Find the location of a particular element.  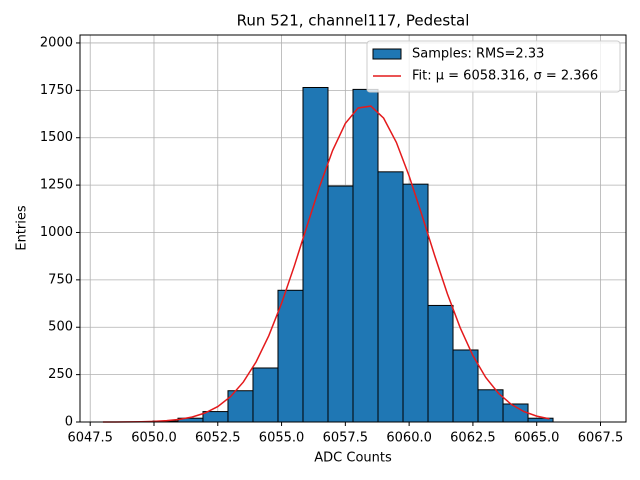

legend-swatch is located at coordinates (387, 54).